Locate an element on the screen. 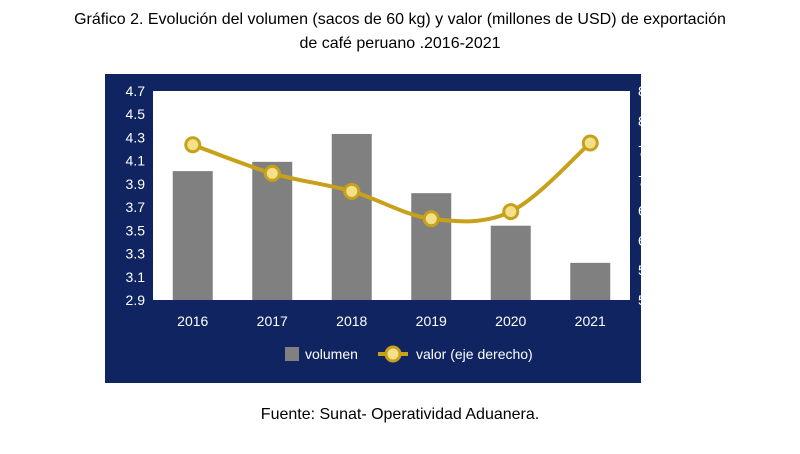  bar-2018 is located at coordinates (351, 216).